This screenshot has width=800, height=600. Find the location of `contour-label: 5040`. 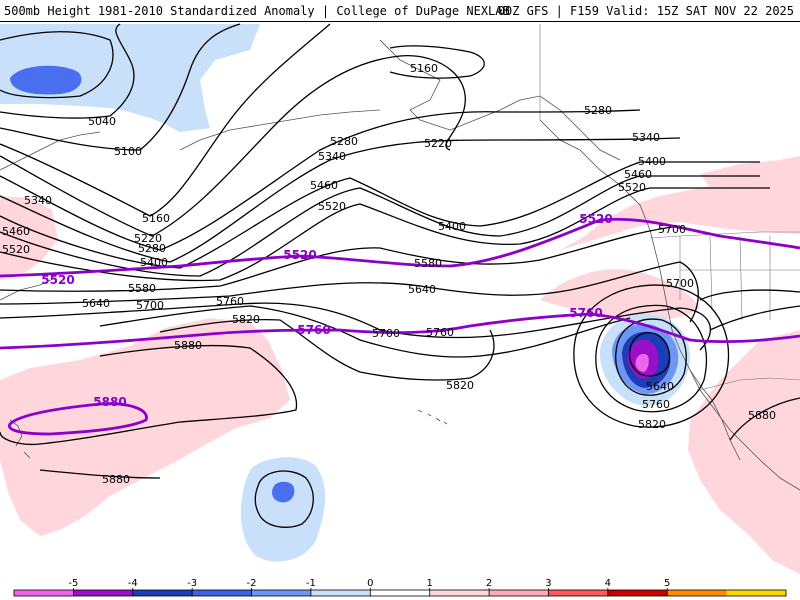

contour-label: 5040 is located at coordinates (102, 121).